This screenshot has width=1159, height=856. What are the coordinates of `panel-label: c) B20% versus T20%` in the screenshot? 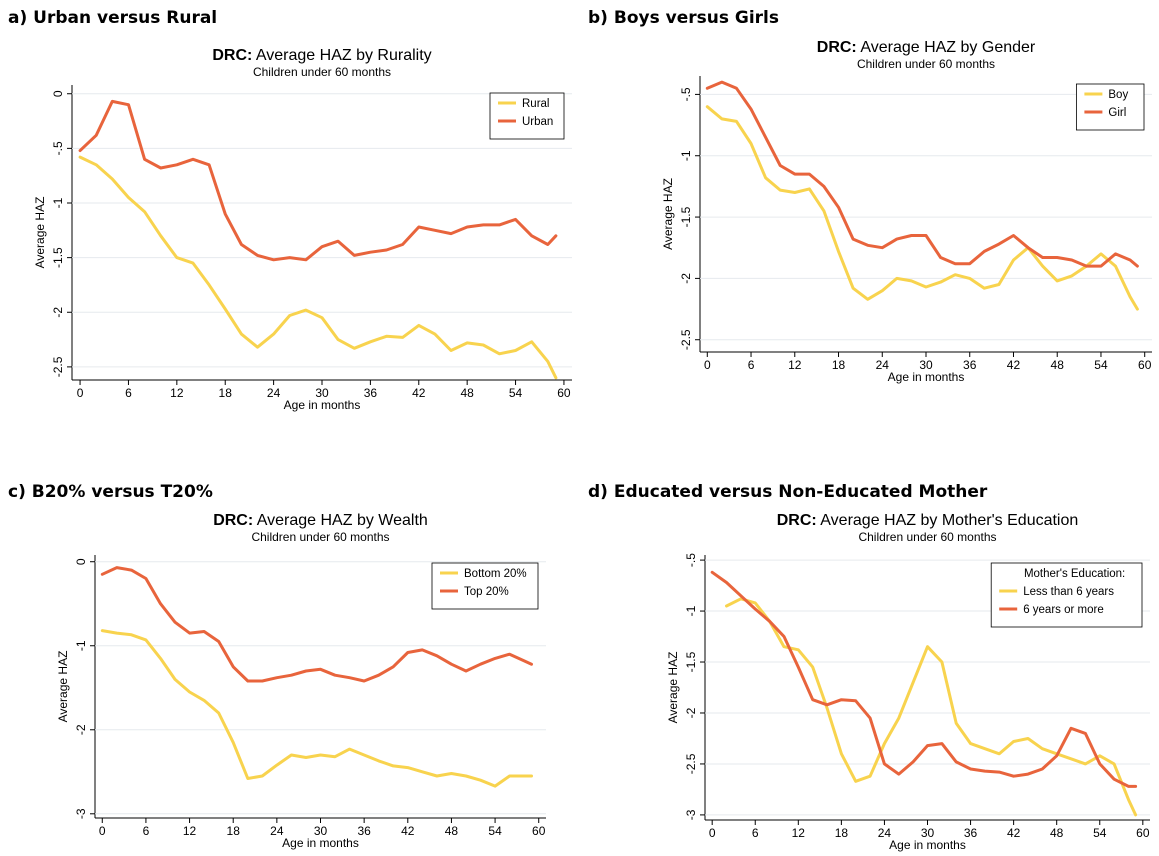 It's located at (110, 492).